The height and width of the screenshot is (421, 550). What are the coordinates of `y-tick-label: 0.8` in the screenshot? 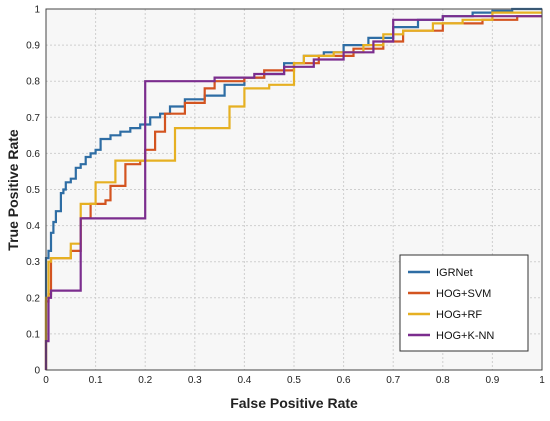 It's located at (33, 82).